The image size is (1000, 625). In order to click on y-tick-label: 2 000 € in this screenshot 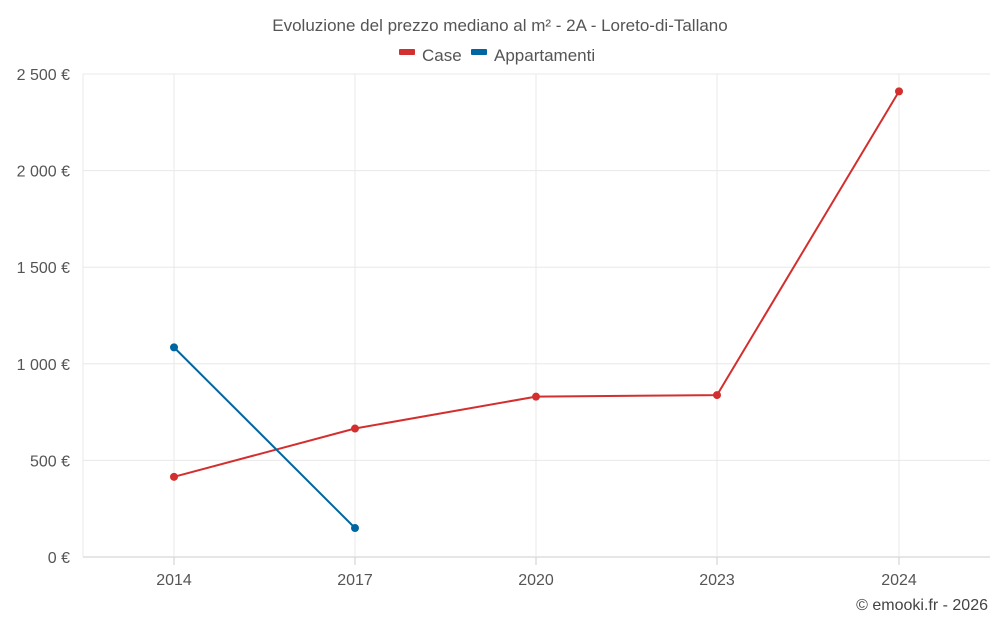, I will do `click(43, 172)`.